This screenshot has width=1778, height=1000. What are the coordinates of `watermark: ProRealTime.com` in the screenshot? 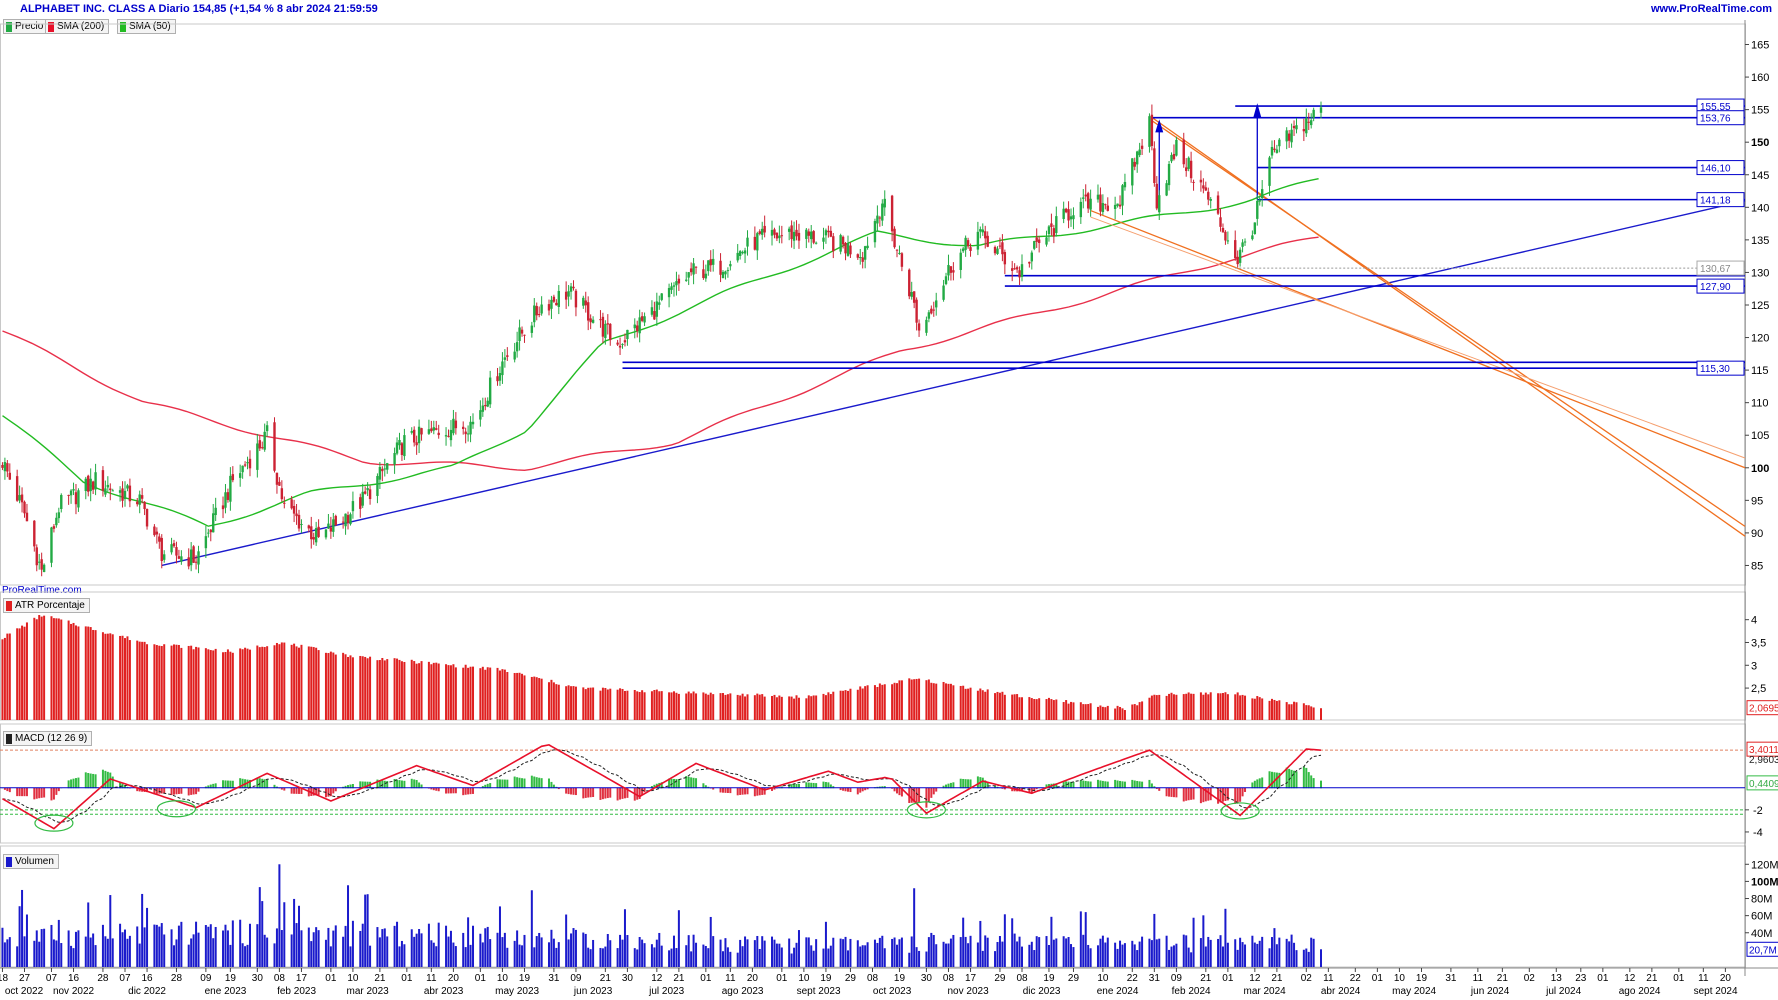 It's located at (42, 590).